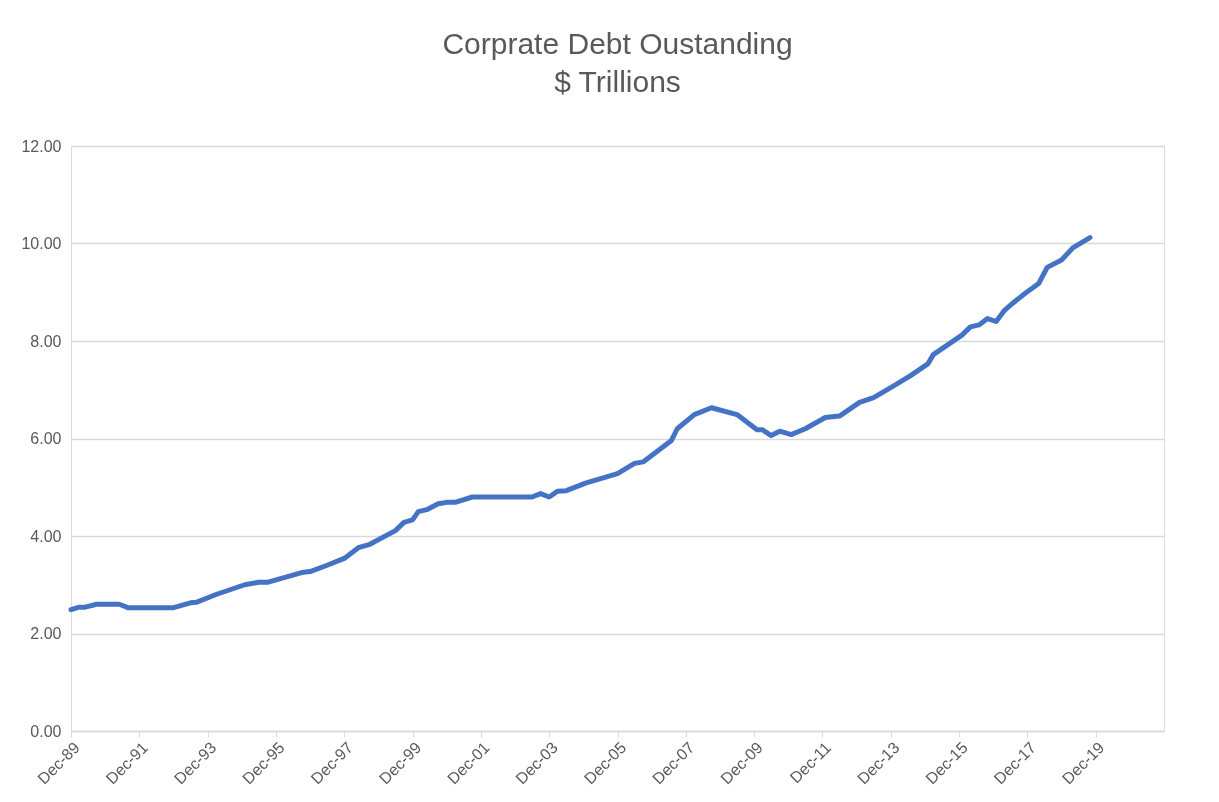 The width and height of the screenshot is (1219, 802). What do you see at coordinates (46, 731) in the screenshot?
I see `y-tick-label: 0.00` at bounding box center [46, 731].